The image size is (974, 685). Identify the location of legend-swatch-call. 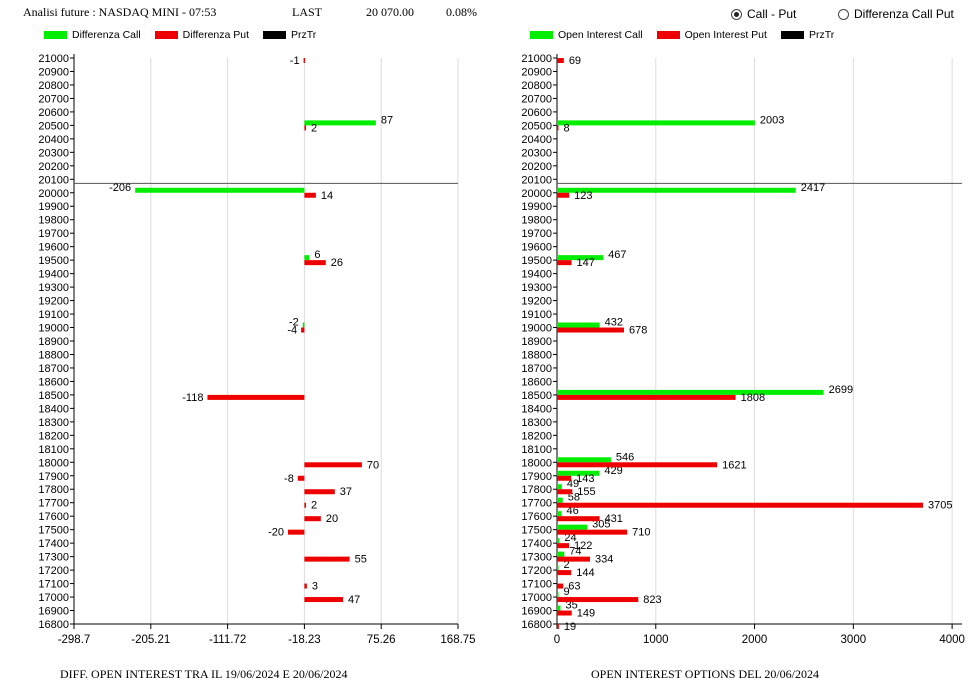
(541, 35).